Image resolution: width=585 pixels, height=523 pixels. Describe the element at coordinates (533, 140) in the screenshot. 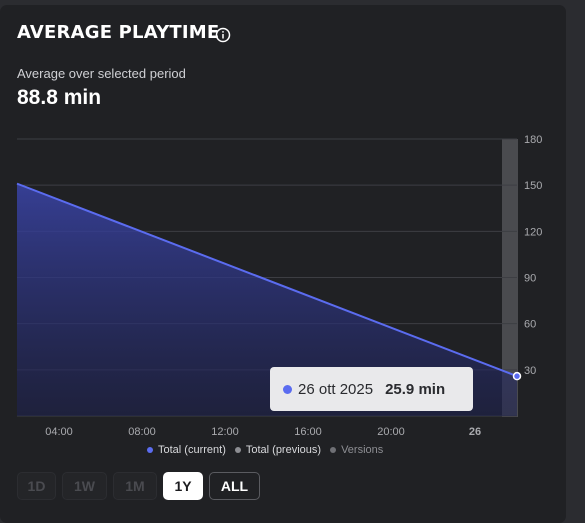

I see `y-tick-label: 180` at that location.